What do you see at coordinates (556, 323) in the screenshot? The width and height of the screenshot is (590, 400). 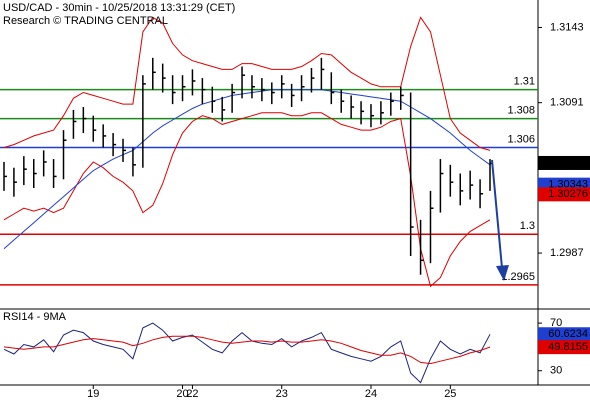 I see `y-tick-label: 70` at bounding box center [556, 323].